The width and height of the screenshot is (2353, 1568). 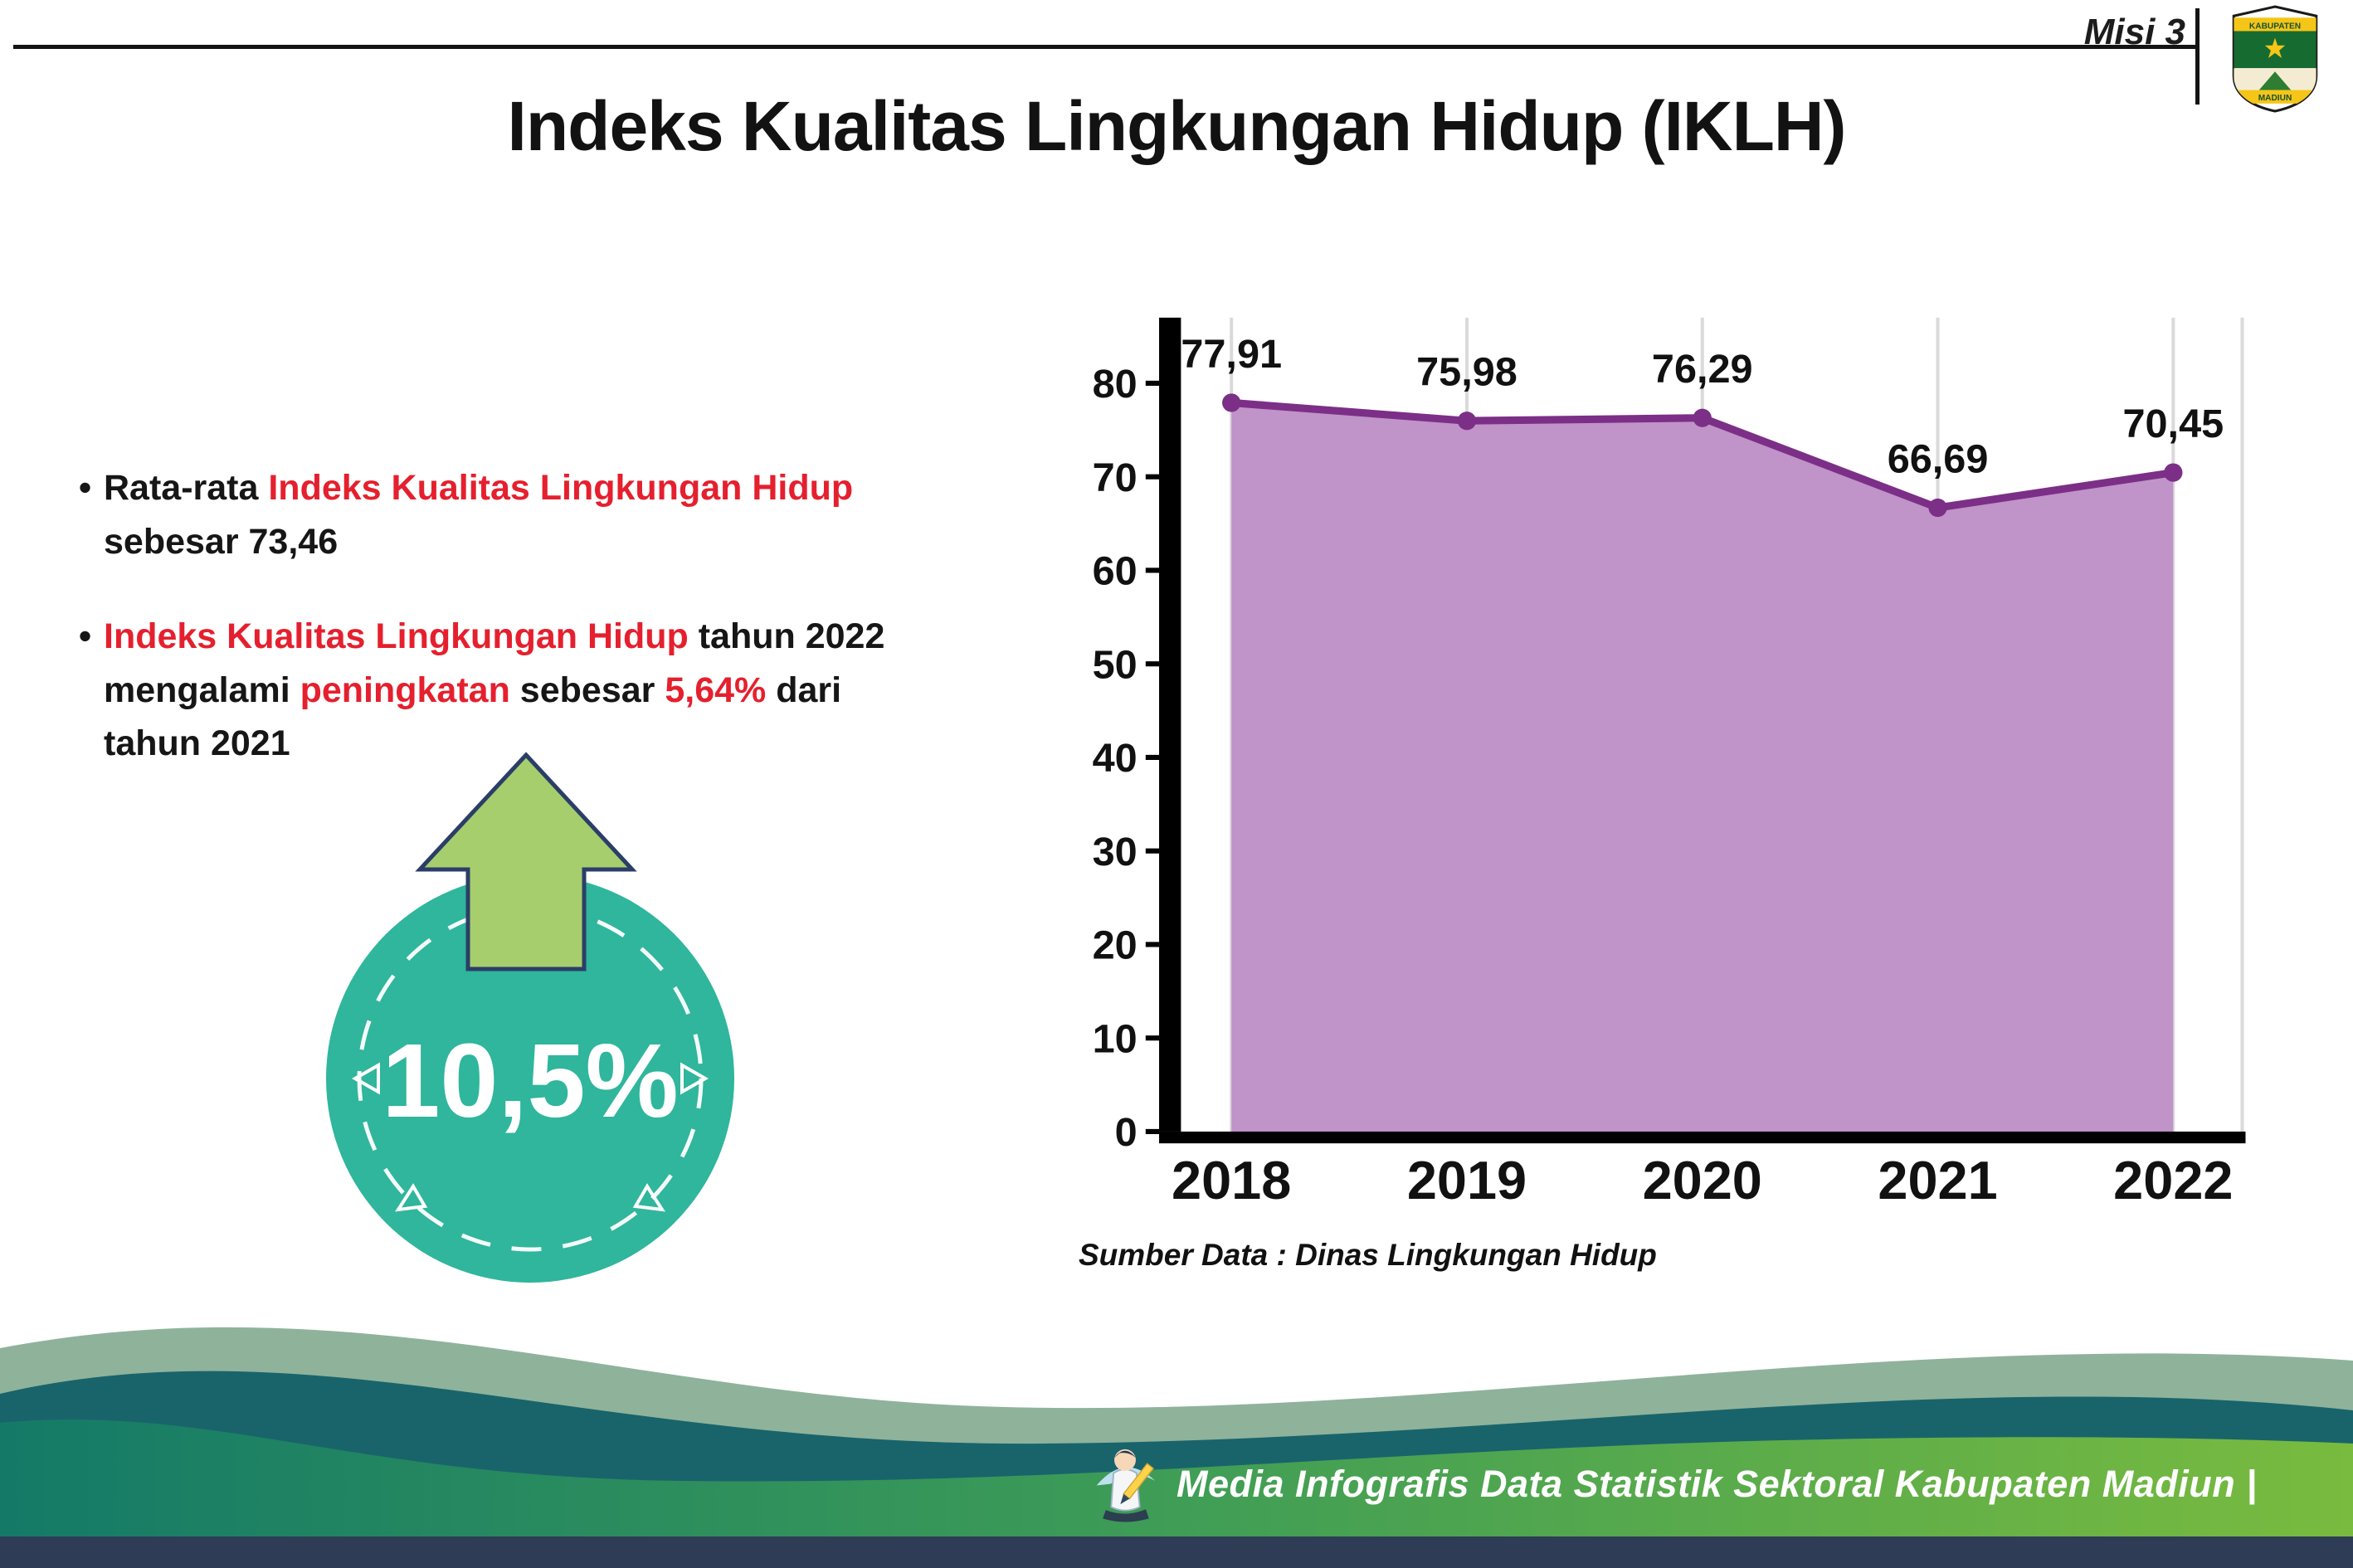 I want to click on bullet-text-highlight: peningkatan, so click(x=405, y=690).